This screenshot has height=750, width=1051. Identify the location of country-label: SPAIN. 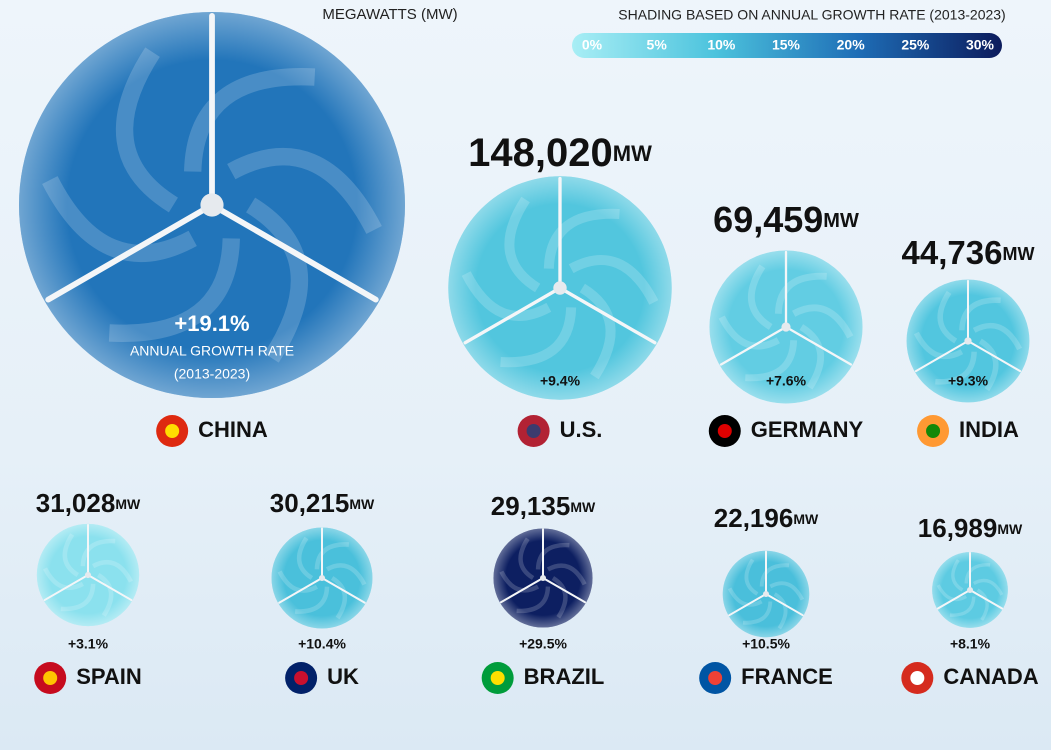
(109, 676).